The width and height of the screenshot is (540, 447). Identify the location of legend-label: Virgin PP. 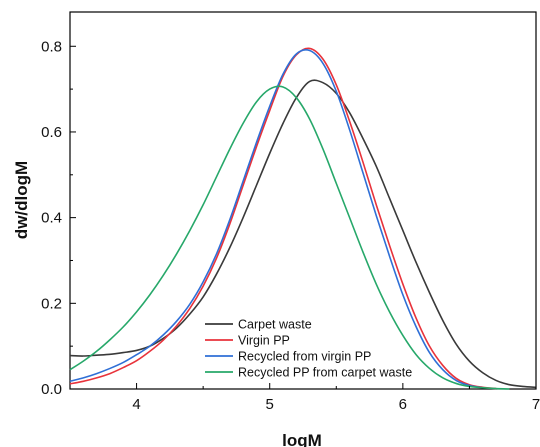
(264, 341).